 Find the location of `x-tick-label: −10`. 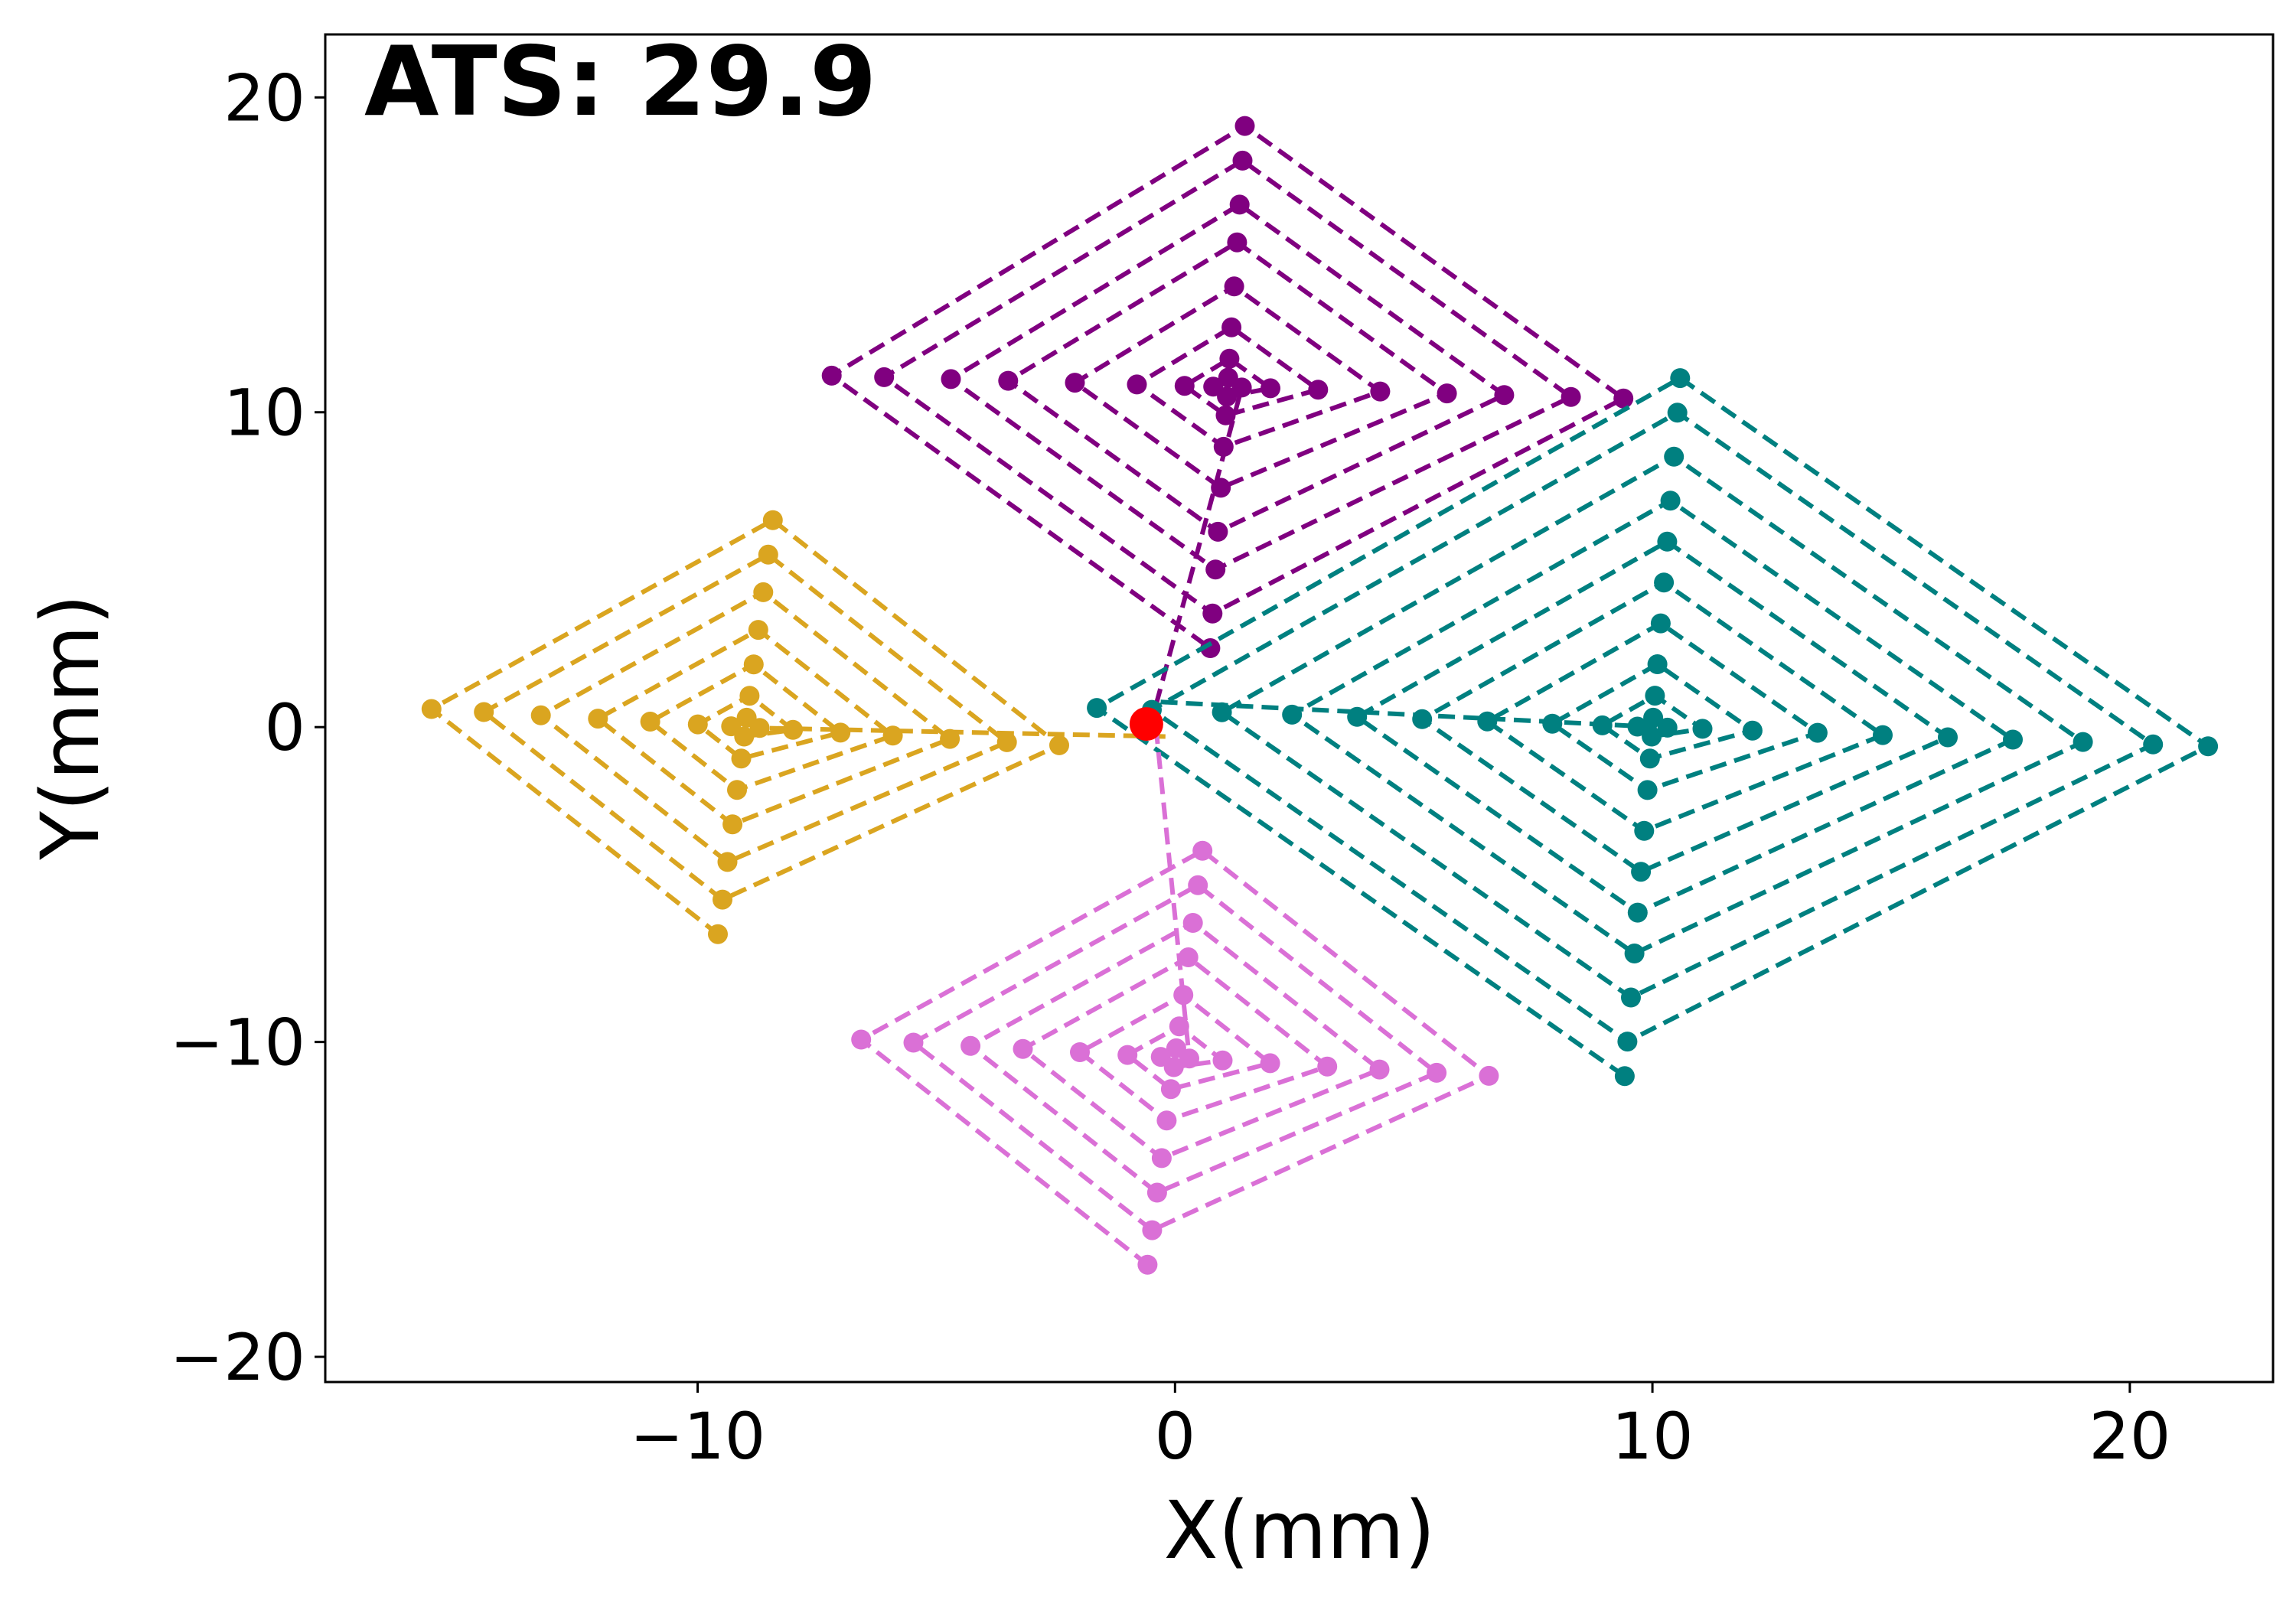

x-tick-label: −10 is located at coordinates (697, 1436).